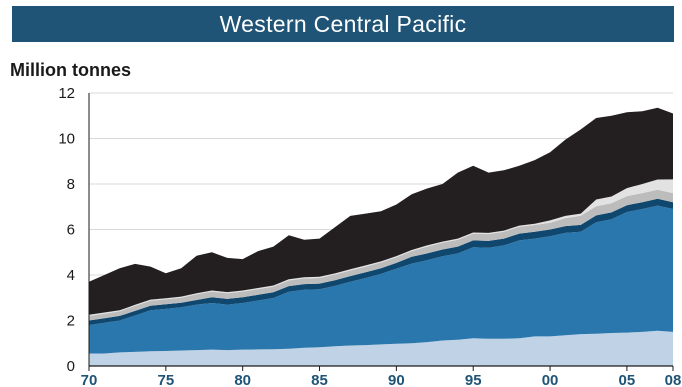 The width and height of the screenshot is (682, 387). What do you see at coordinates (66, 93) in the screenshot?
I see `y-tick-label: 12` at bounding box center [66, 93].